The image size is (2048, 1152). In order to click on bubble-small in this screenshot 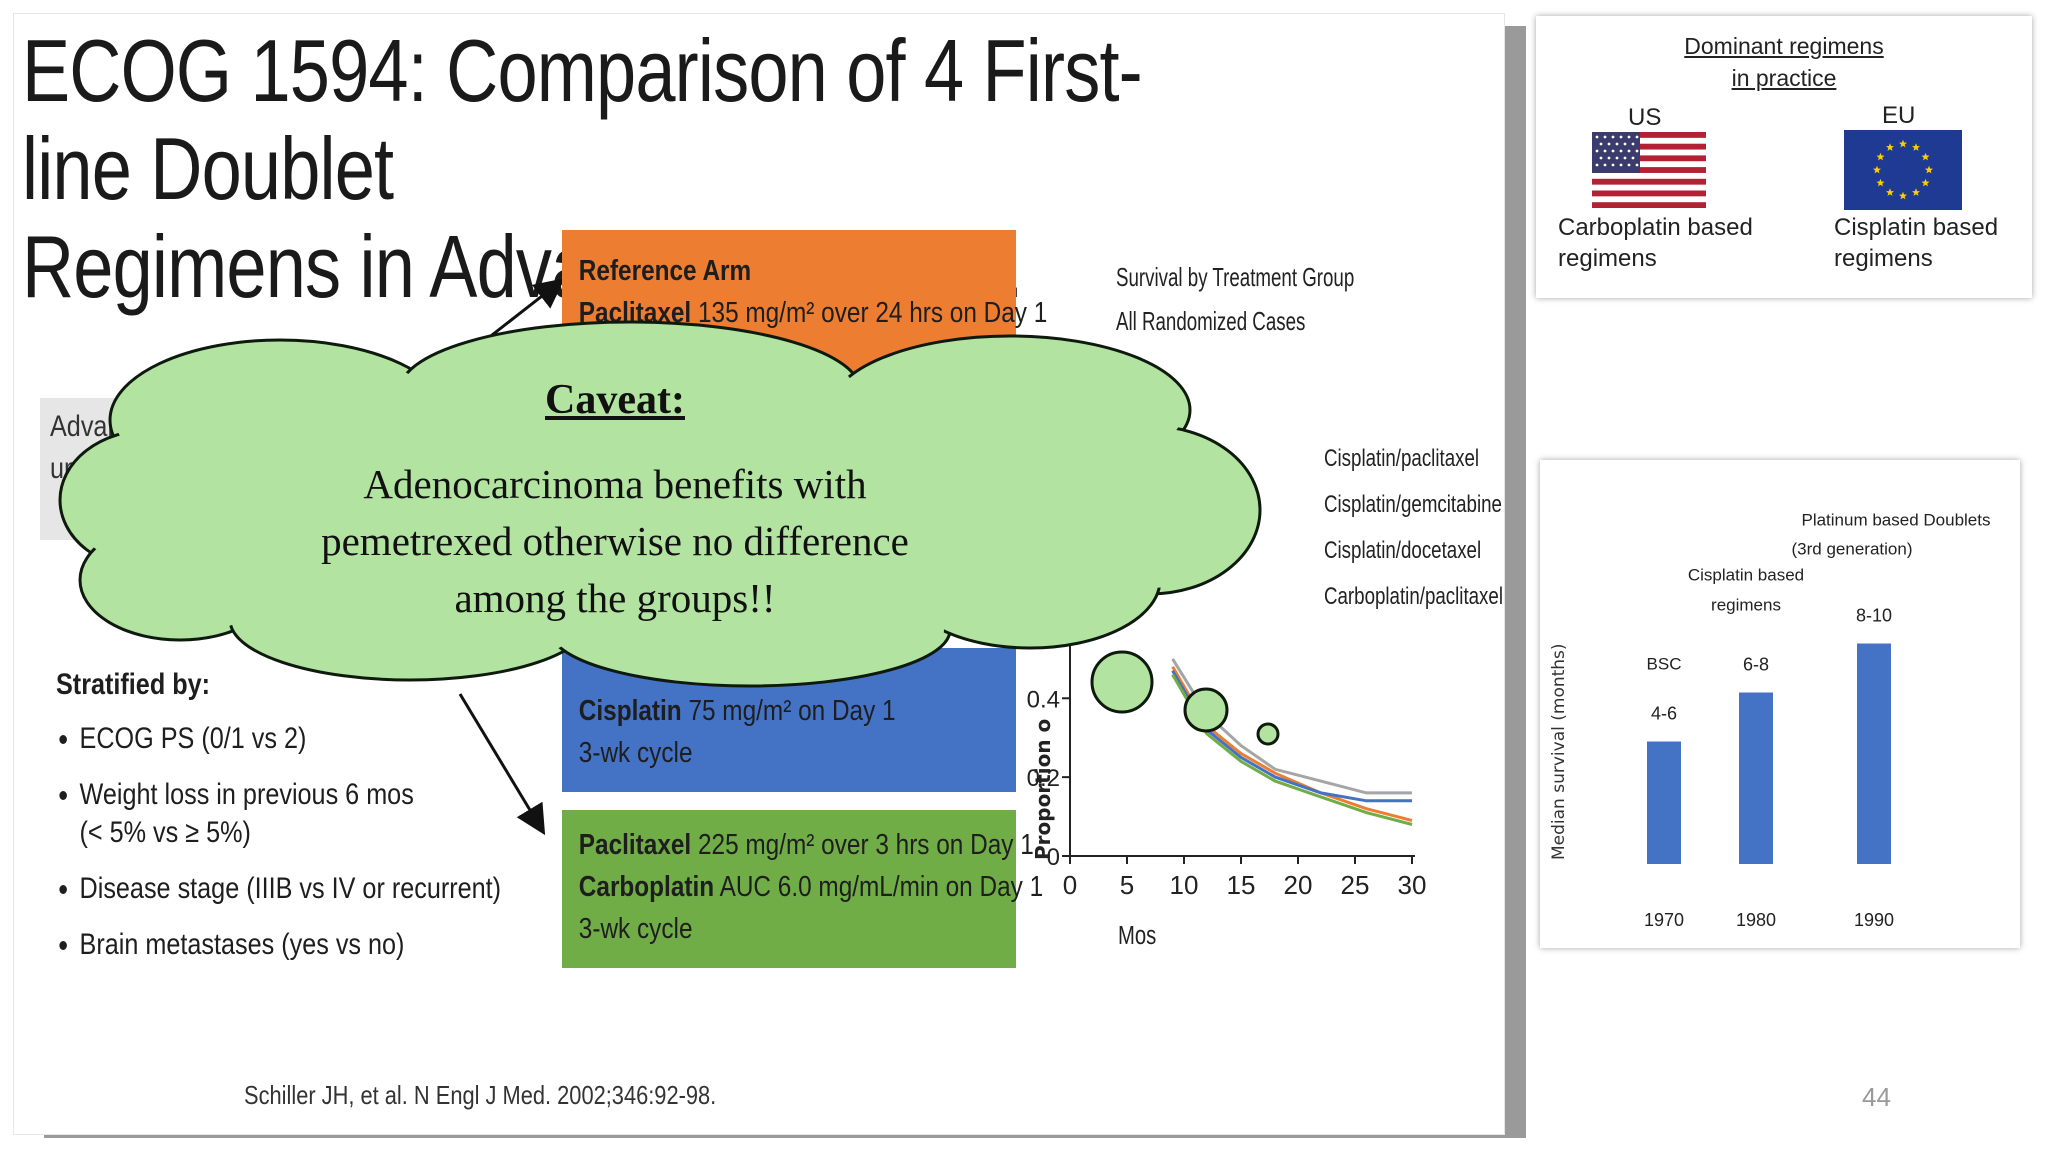, I will do `click(1268, 734)`.